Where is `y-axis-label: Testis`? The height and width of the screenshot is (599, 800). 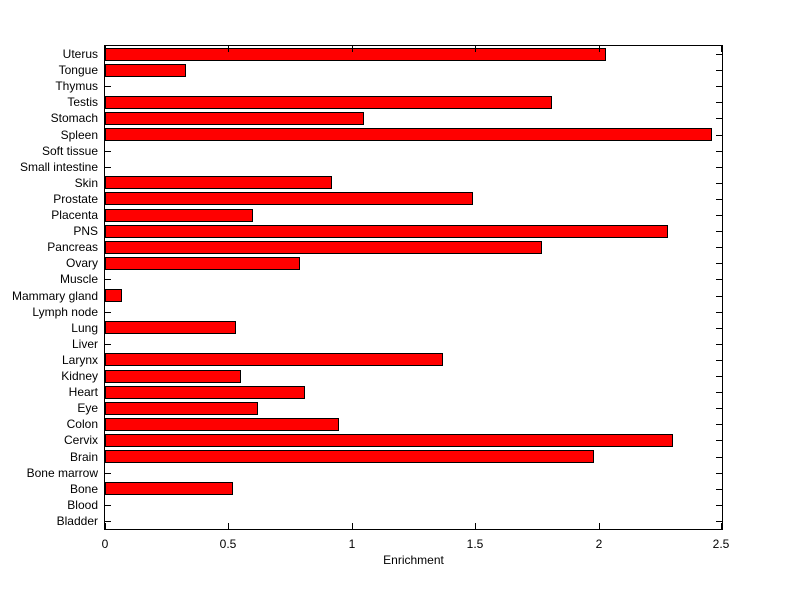 y-axis-label: Testis is located at coordinates (82, 102).